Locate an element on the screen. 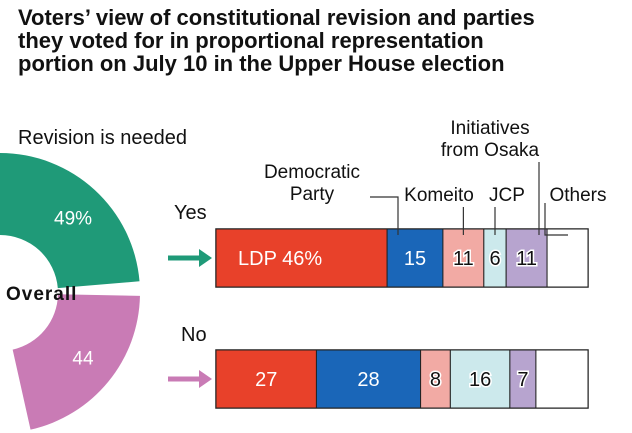 The width and height of the screenshot is (632, 433). overall-segment-not-needed is located at coordinates (76, 362).